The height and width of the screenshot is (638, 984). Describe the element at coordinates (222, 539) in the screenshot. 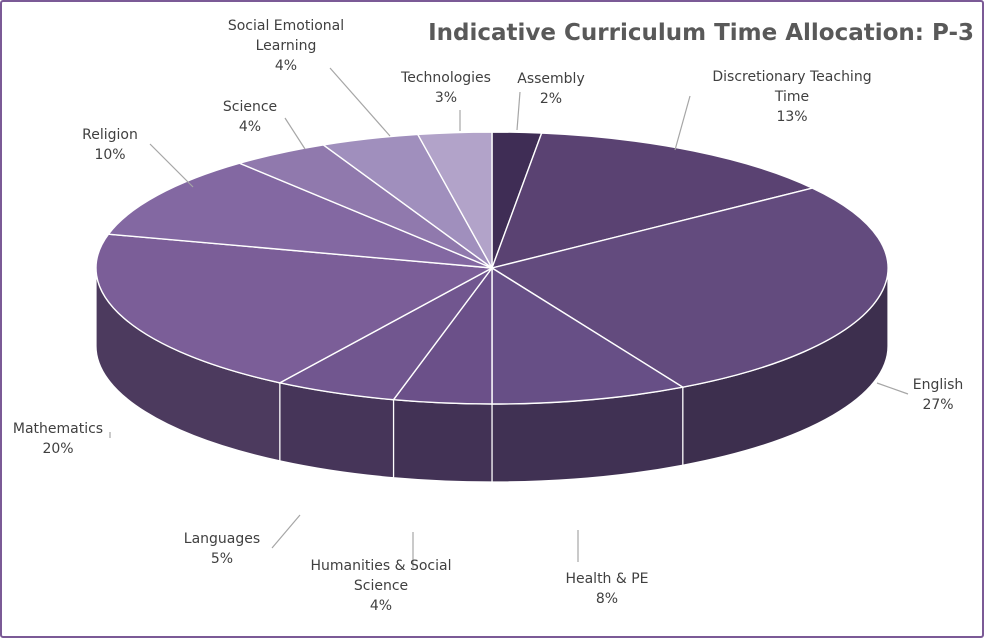

I see `data-label-name-5: Languages` at that location.